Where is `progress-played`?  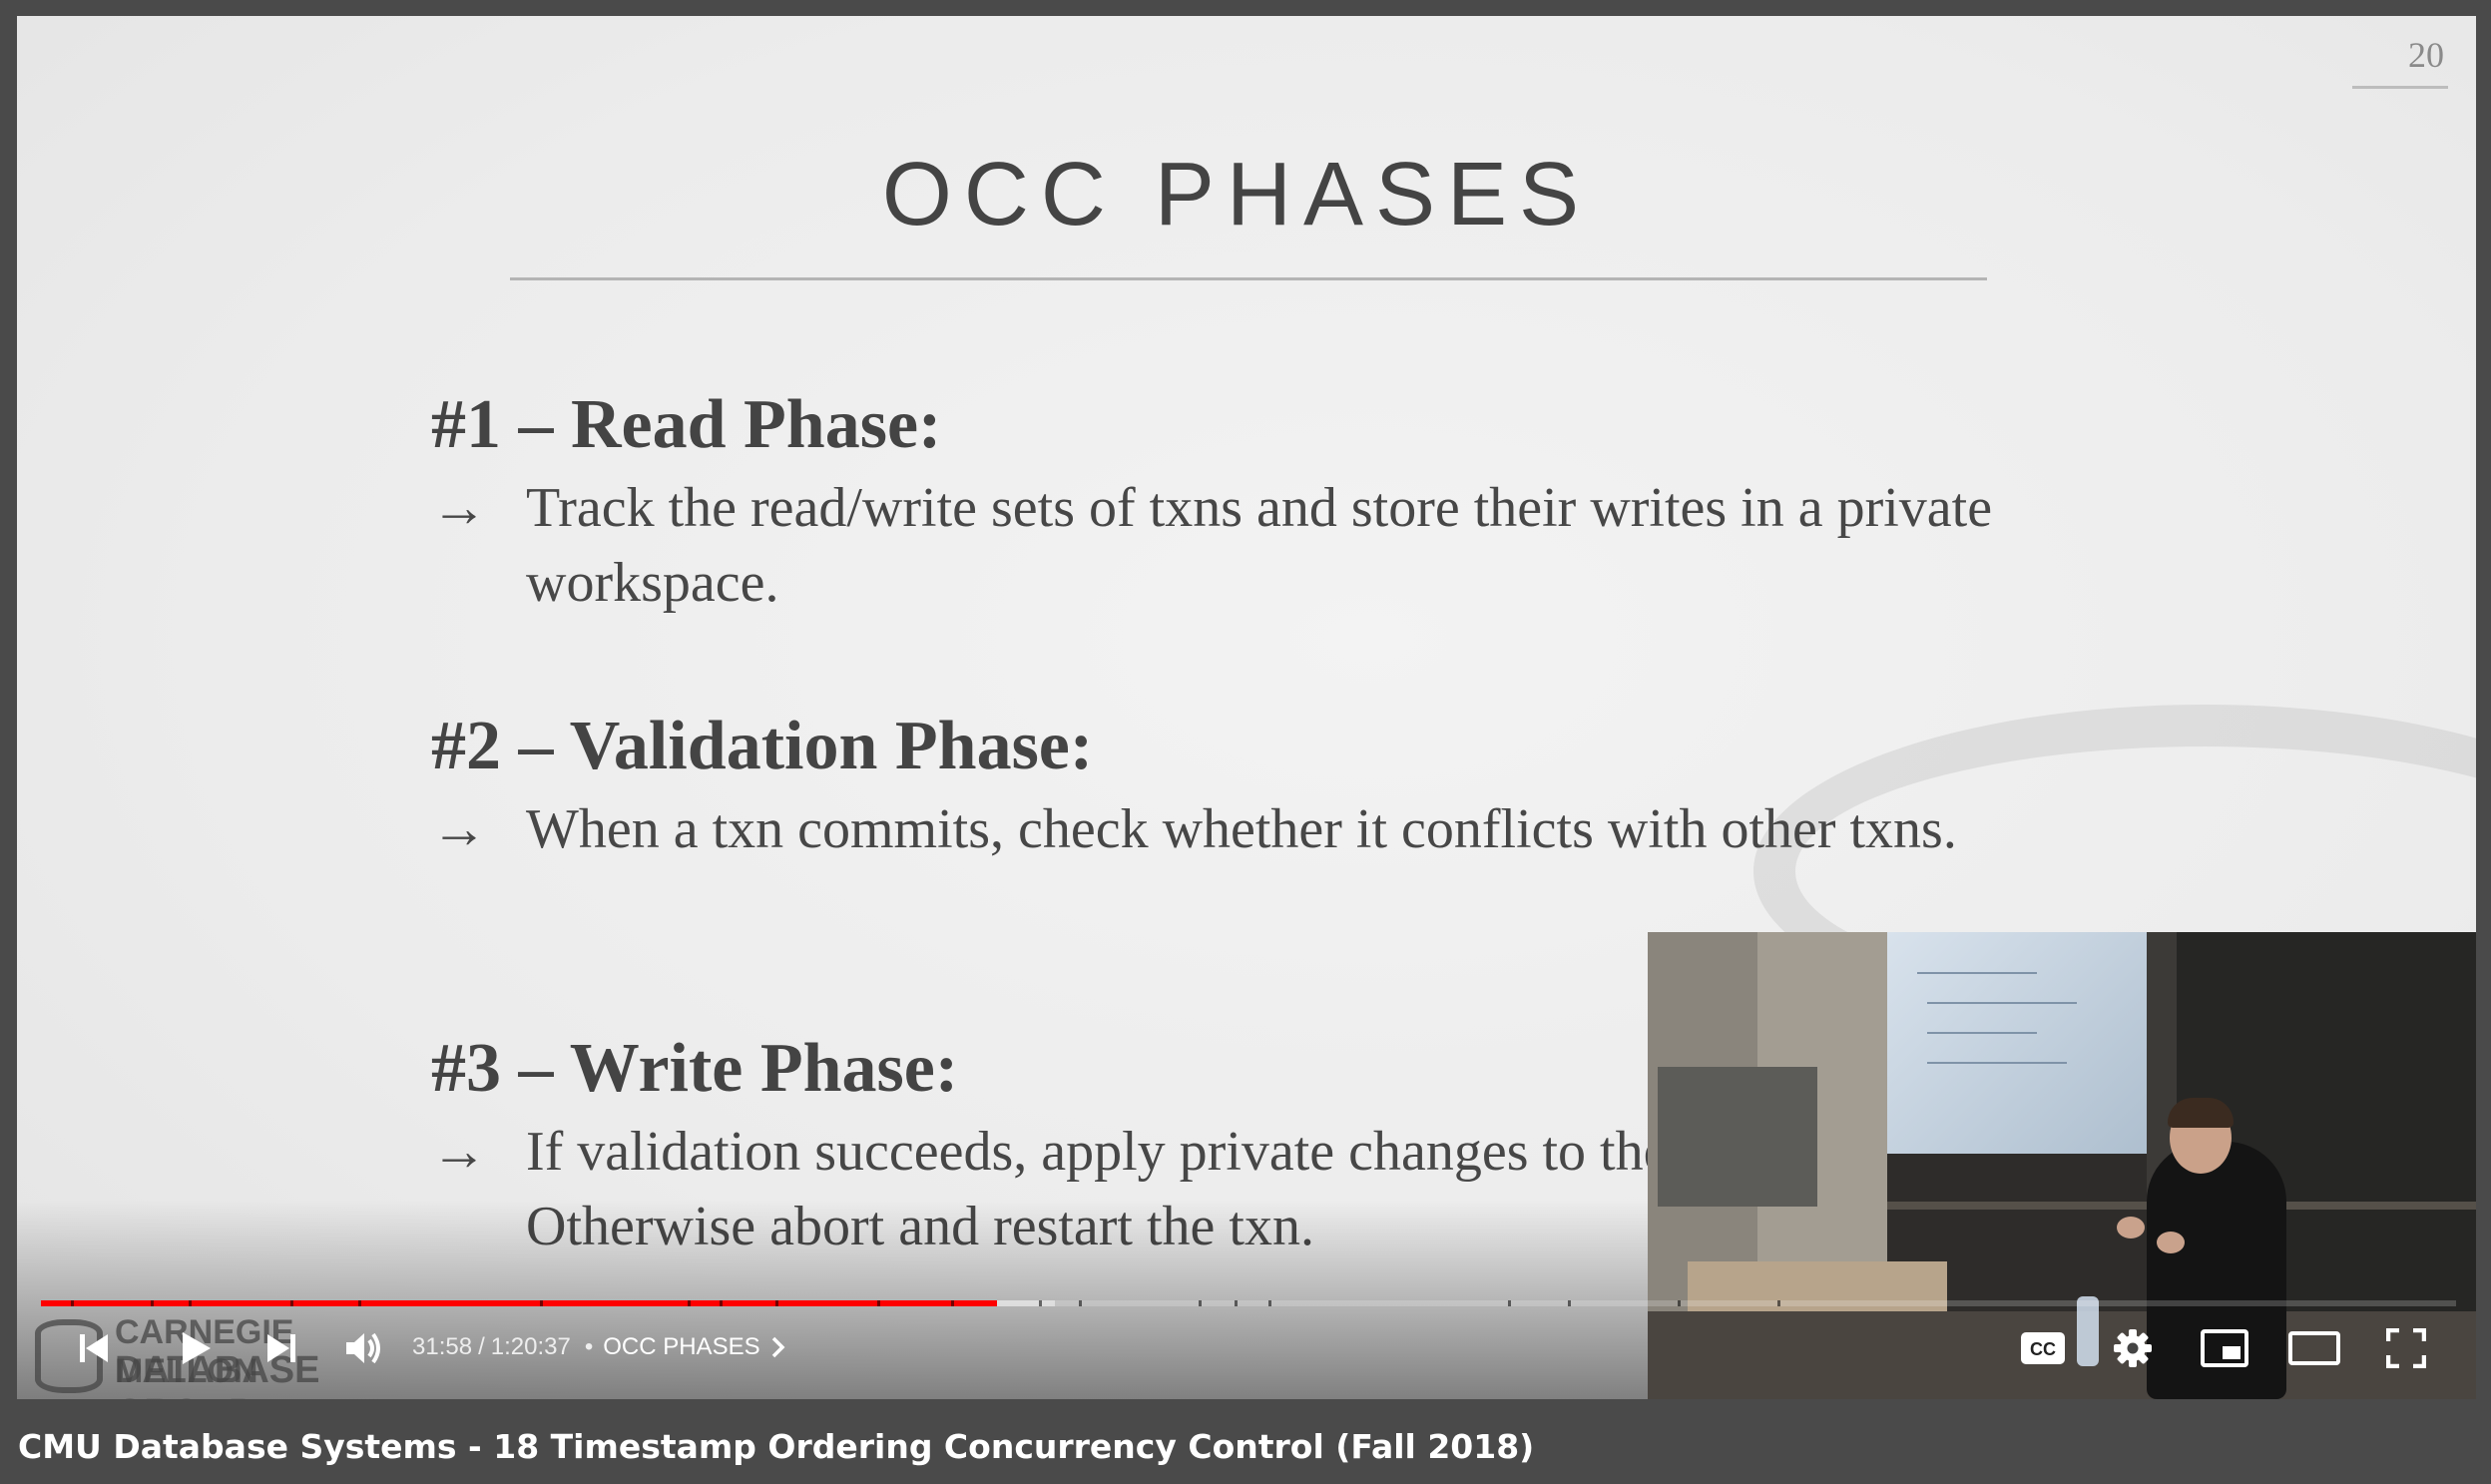
progress-played is located at coordinates (519, 1303).